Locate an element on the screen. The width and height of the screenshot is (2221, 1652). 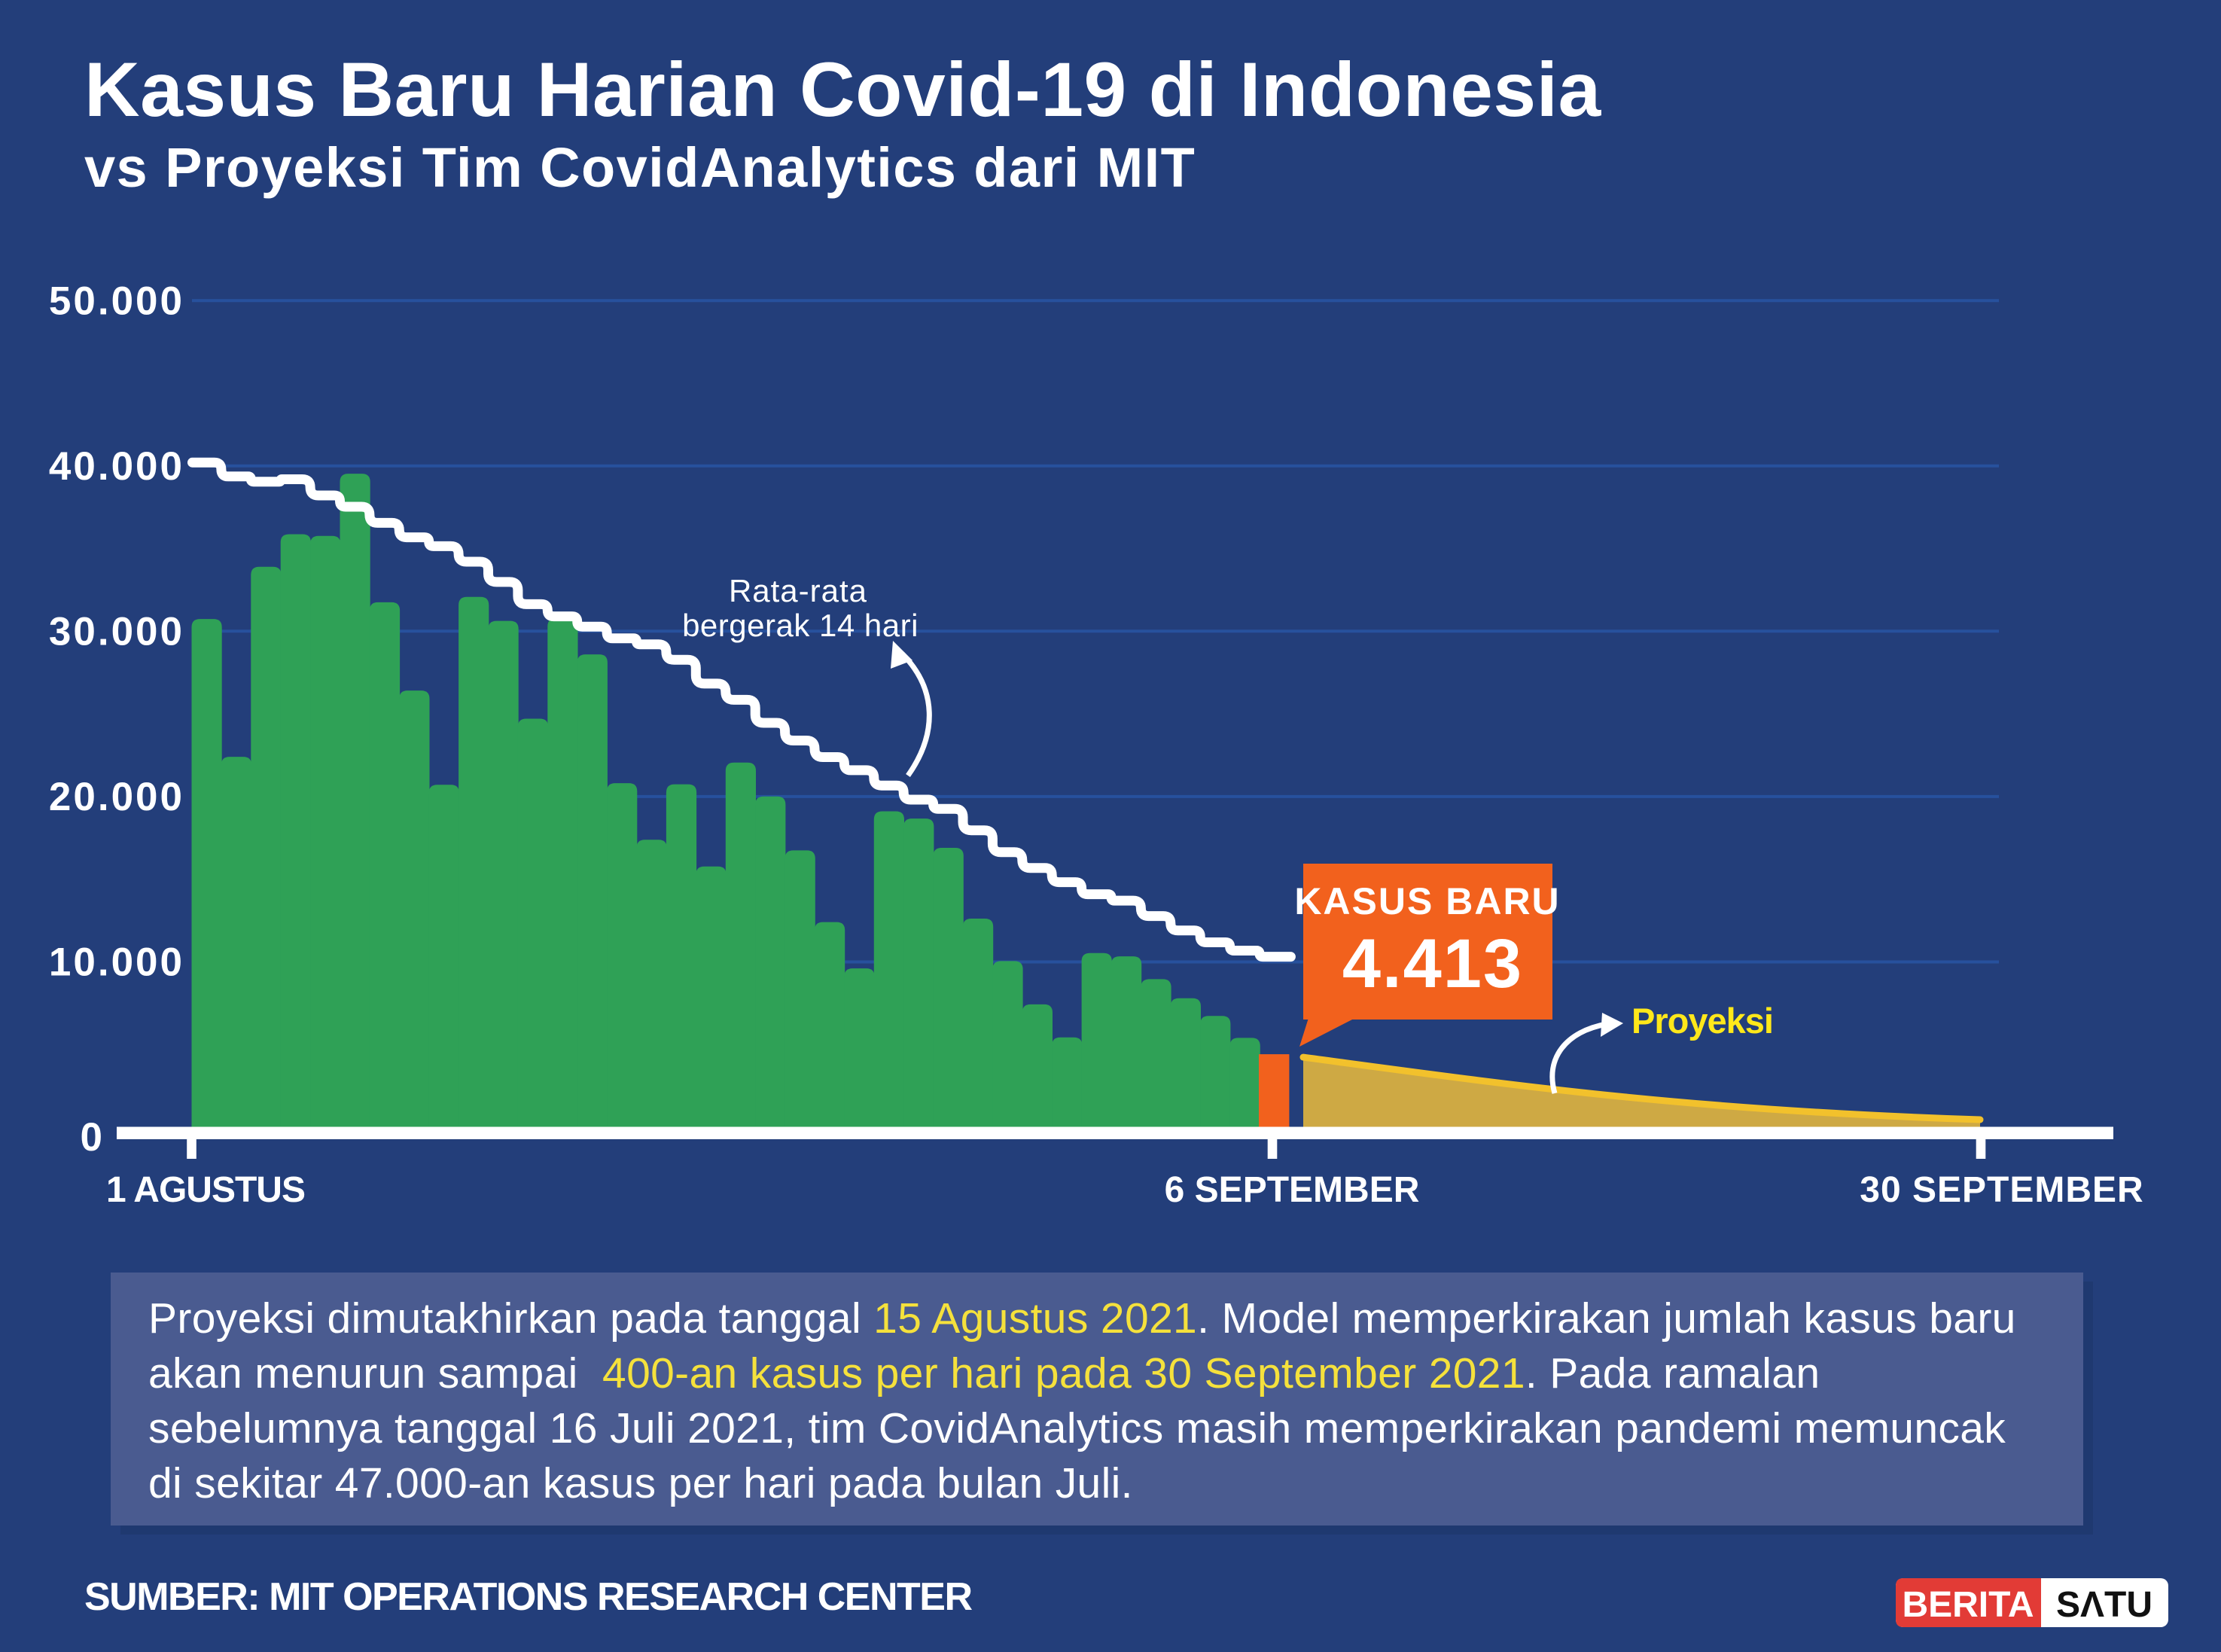
svg-text: 10.000 is located at coordinates (116, 962).